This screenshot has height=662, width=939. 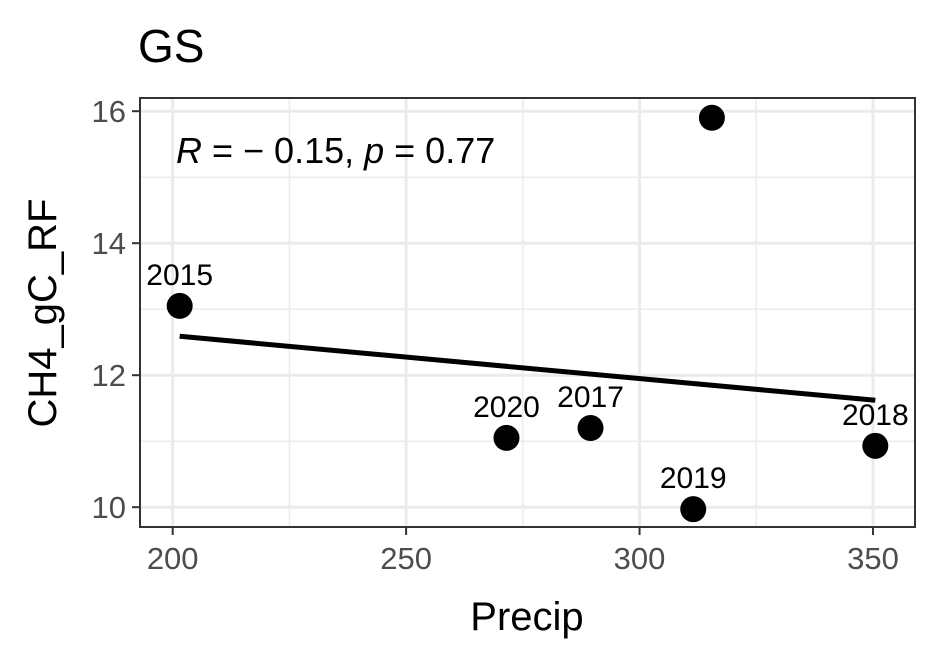 I want to click on point-label: 2017, so click(x=590, y=397).